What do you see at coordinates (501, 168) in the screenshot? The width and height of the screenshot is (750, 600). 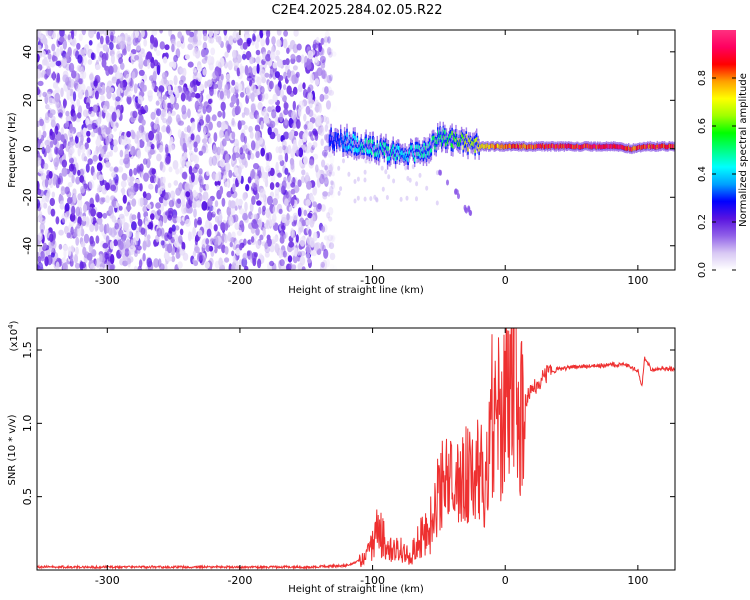 I see `spectrogram-signal-trace` at bounding box center [501, 168].